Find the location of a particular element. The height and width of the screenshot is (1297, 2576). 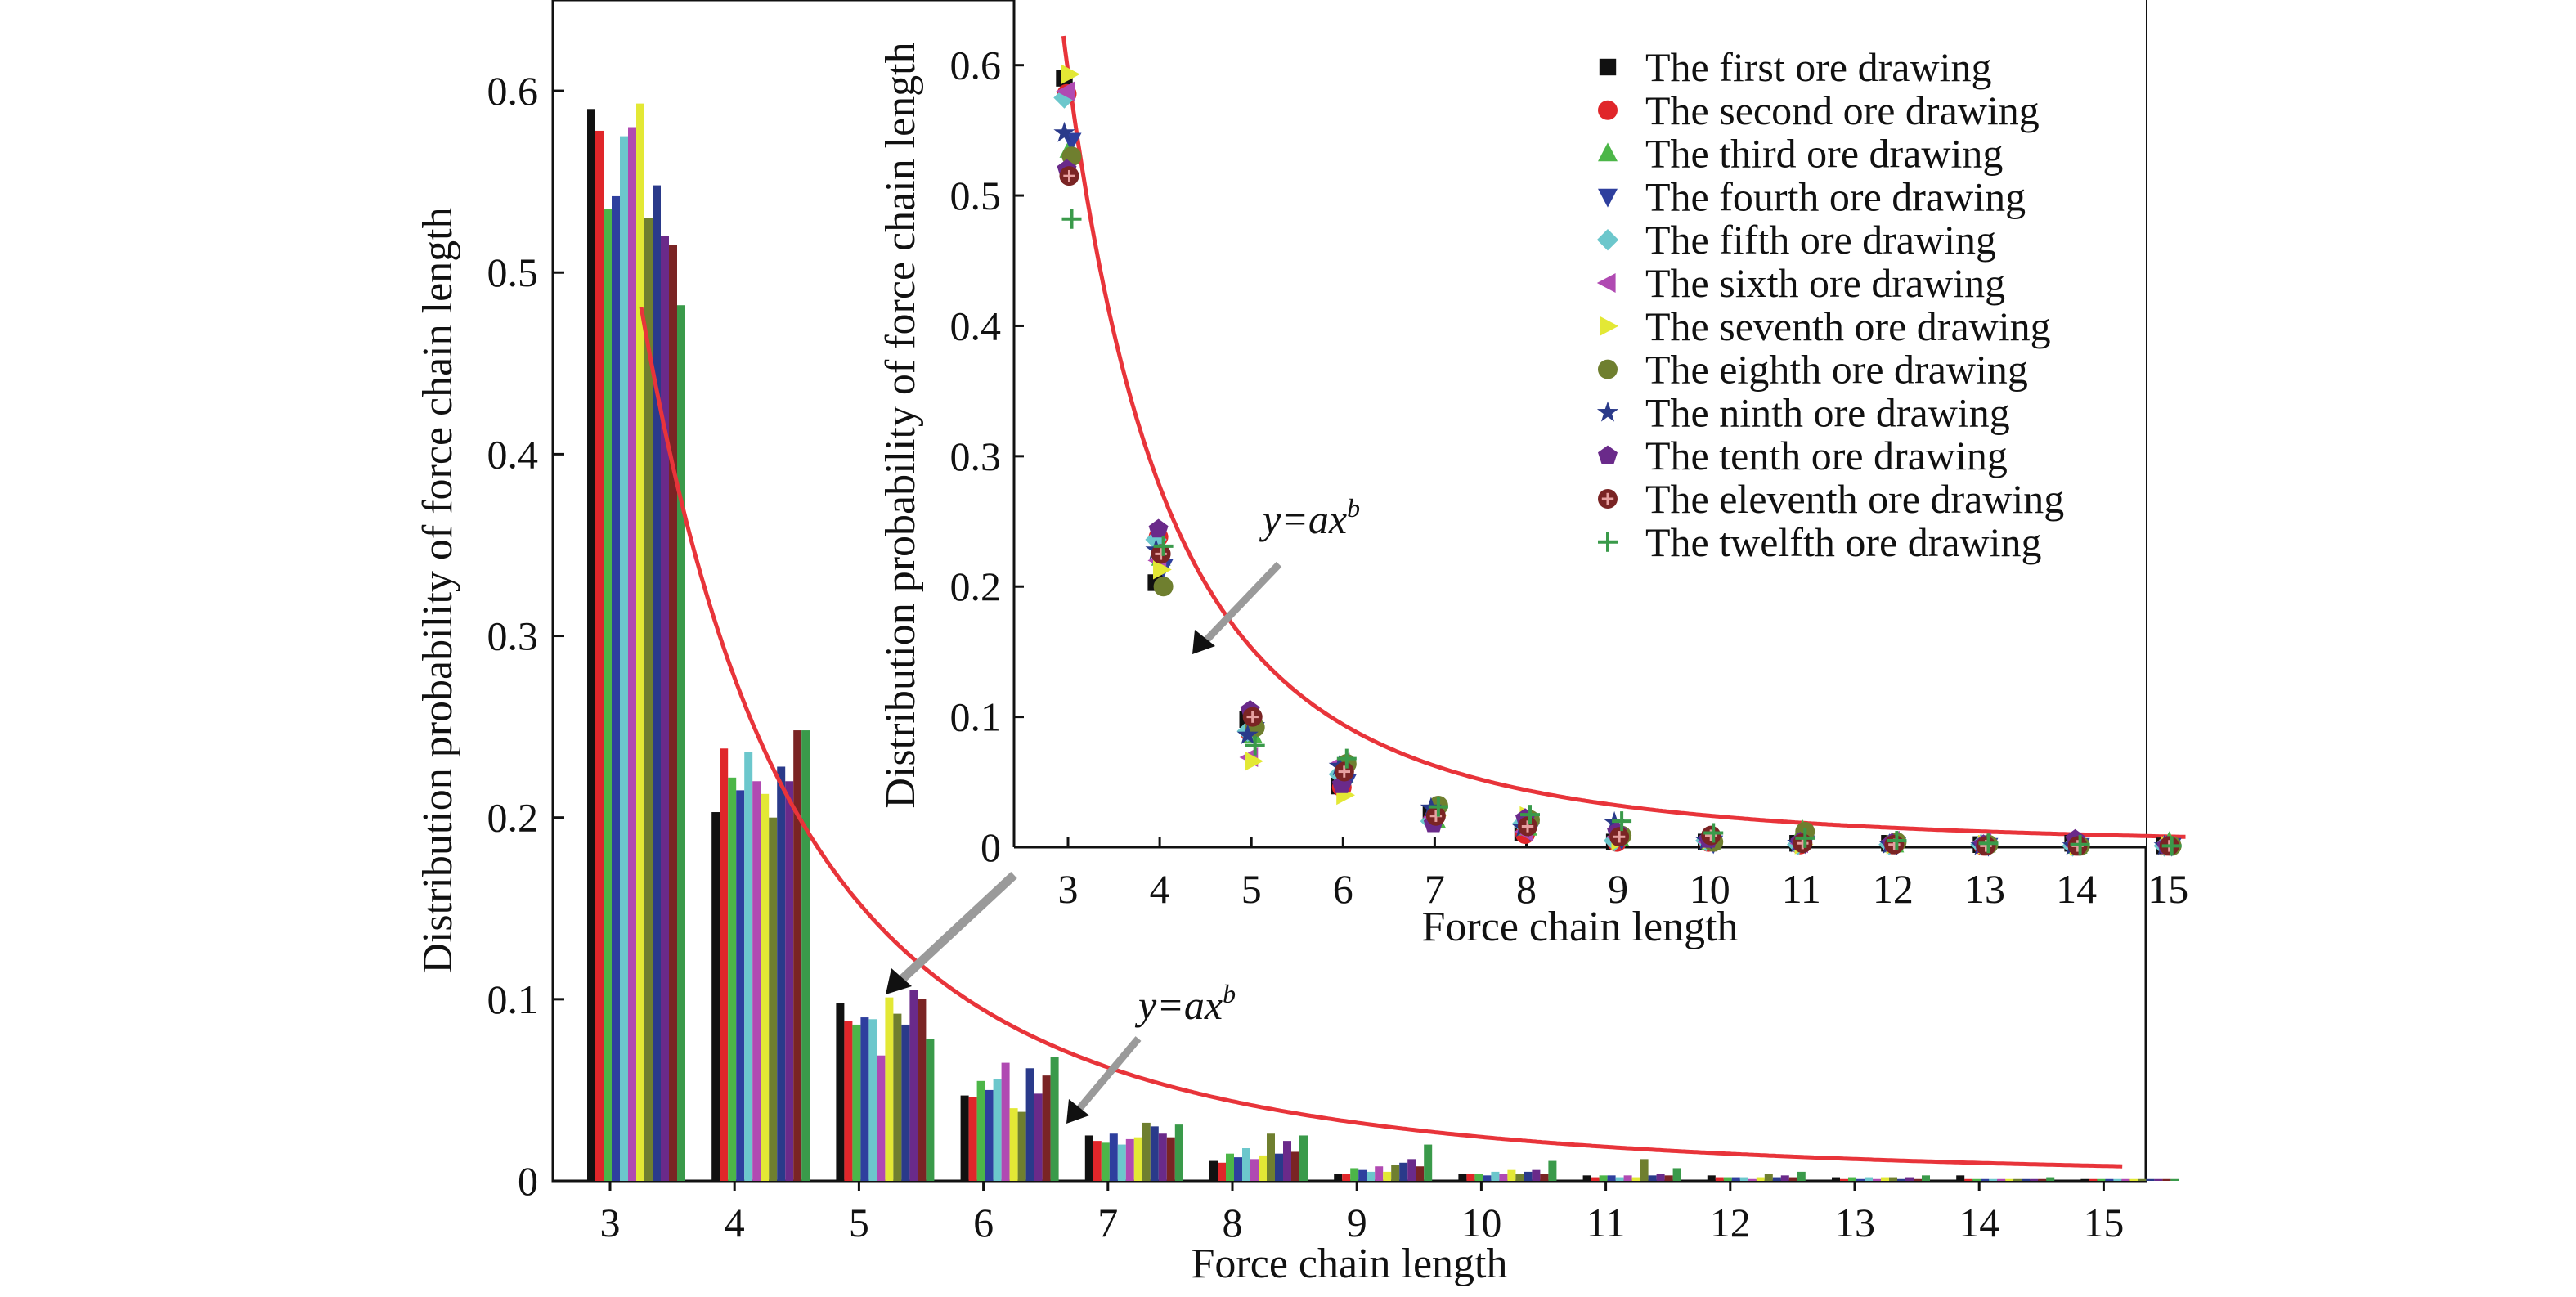

main-x-ticks: 3 4 5 6 7 8 9 10 11 12 13 14 15 is located at coordinates (1362, 1213).